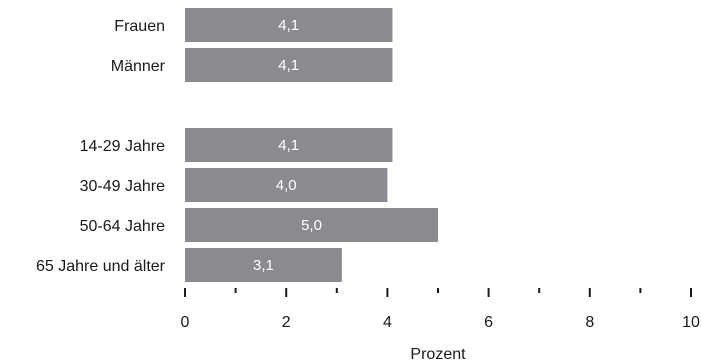  Describe the element at coordinates (122, 146) in the screenshot. I see `category-label: 14-29 Jahre` at that location.